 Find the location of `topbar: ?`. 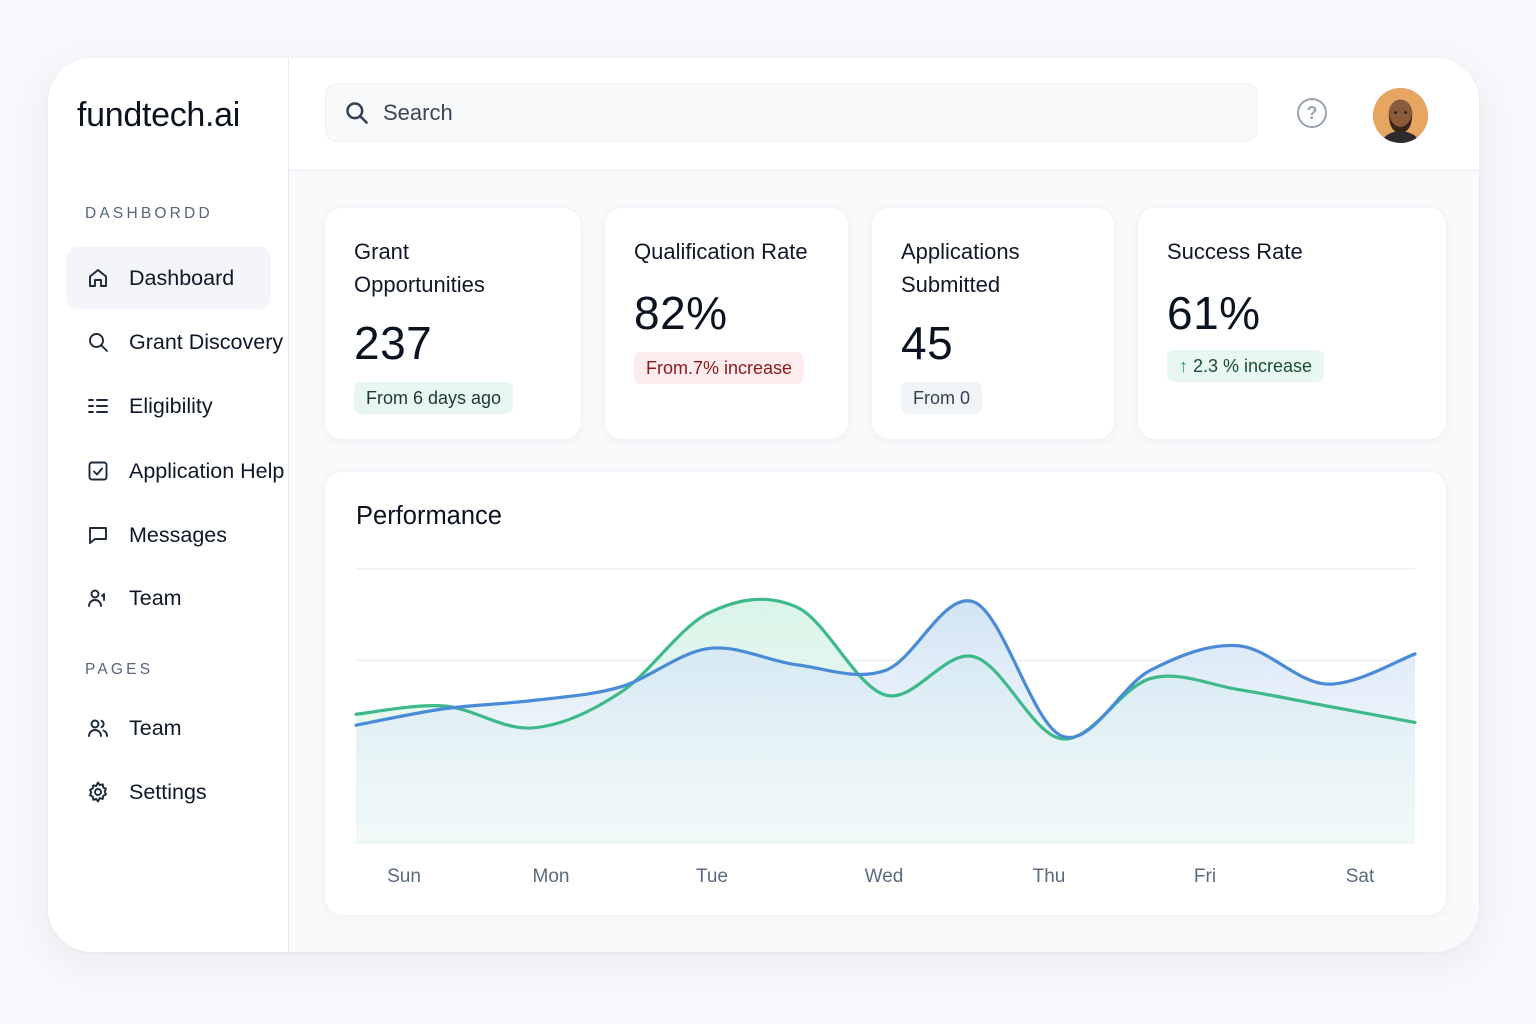

topbar: ? is located at coordinates (884, 114).